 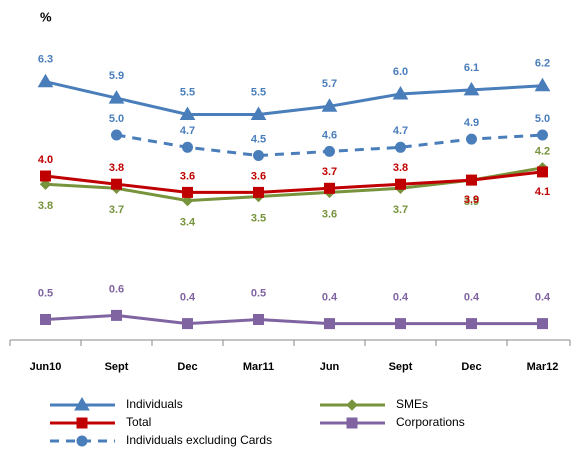 I want to click on data-label: 5.7, so click(x=329, y=84).